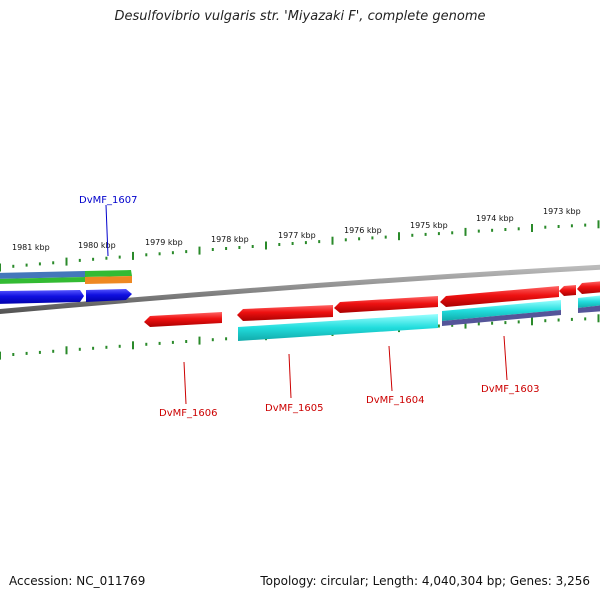 This screenshot has height=600, width=600. I want to click on gene-strip-orange, so click(108, 280).